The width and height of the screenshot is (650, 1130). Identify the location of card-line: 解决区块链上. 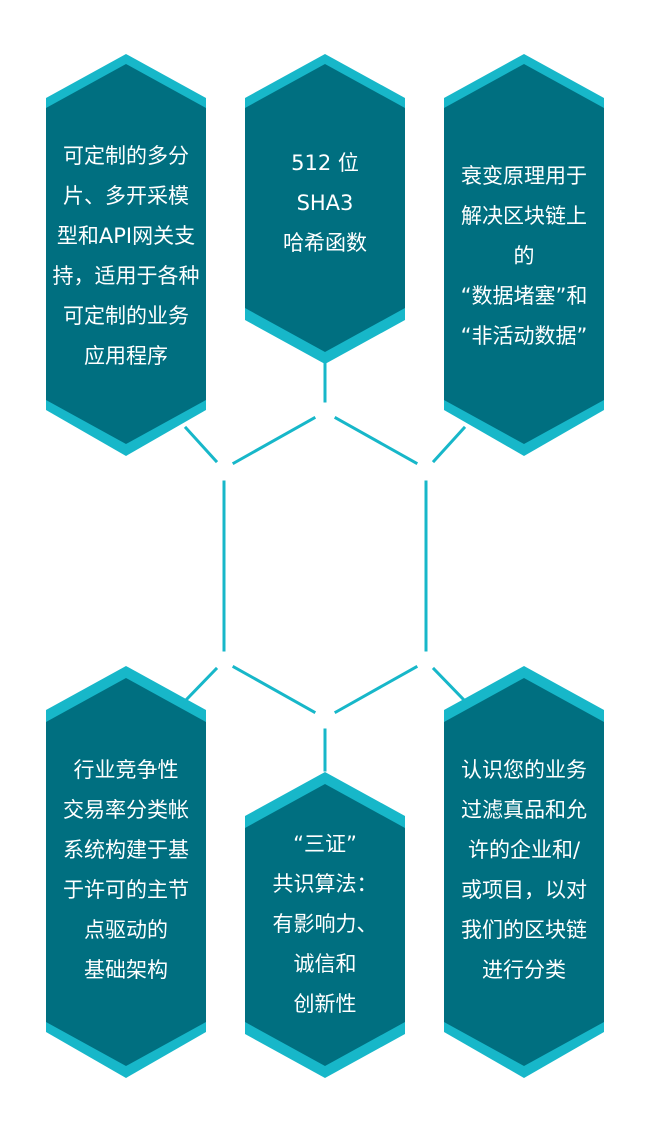
(524, 216).